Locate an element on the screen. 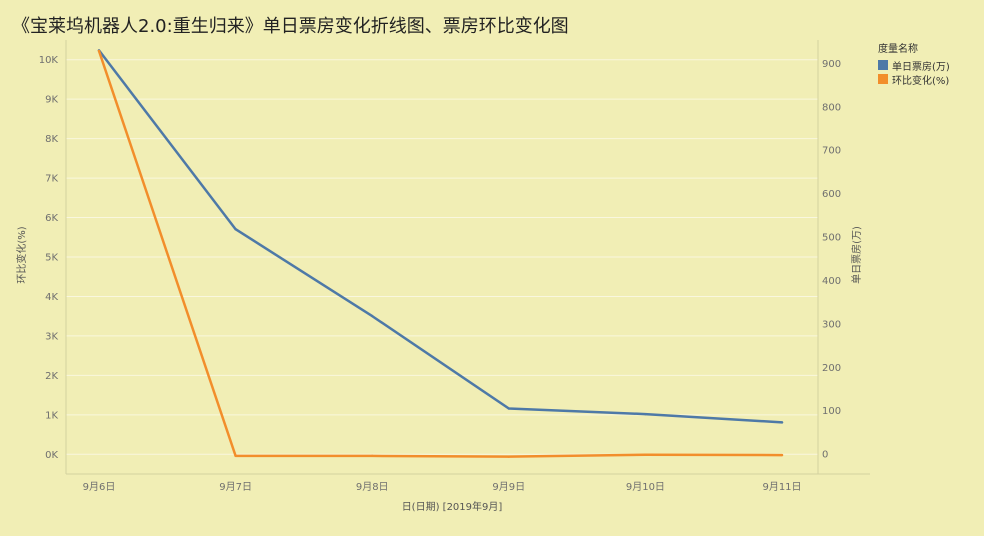 Image resolution: width=984 pixels, height=536 pixels. x-tick-label: 9月7日 is located at coordinates (235, 487).